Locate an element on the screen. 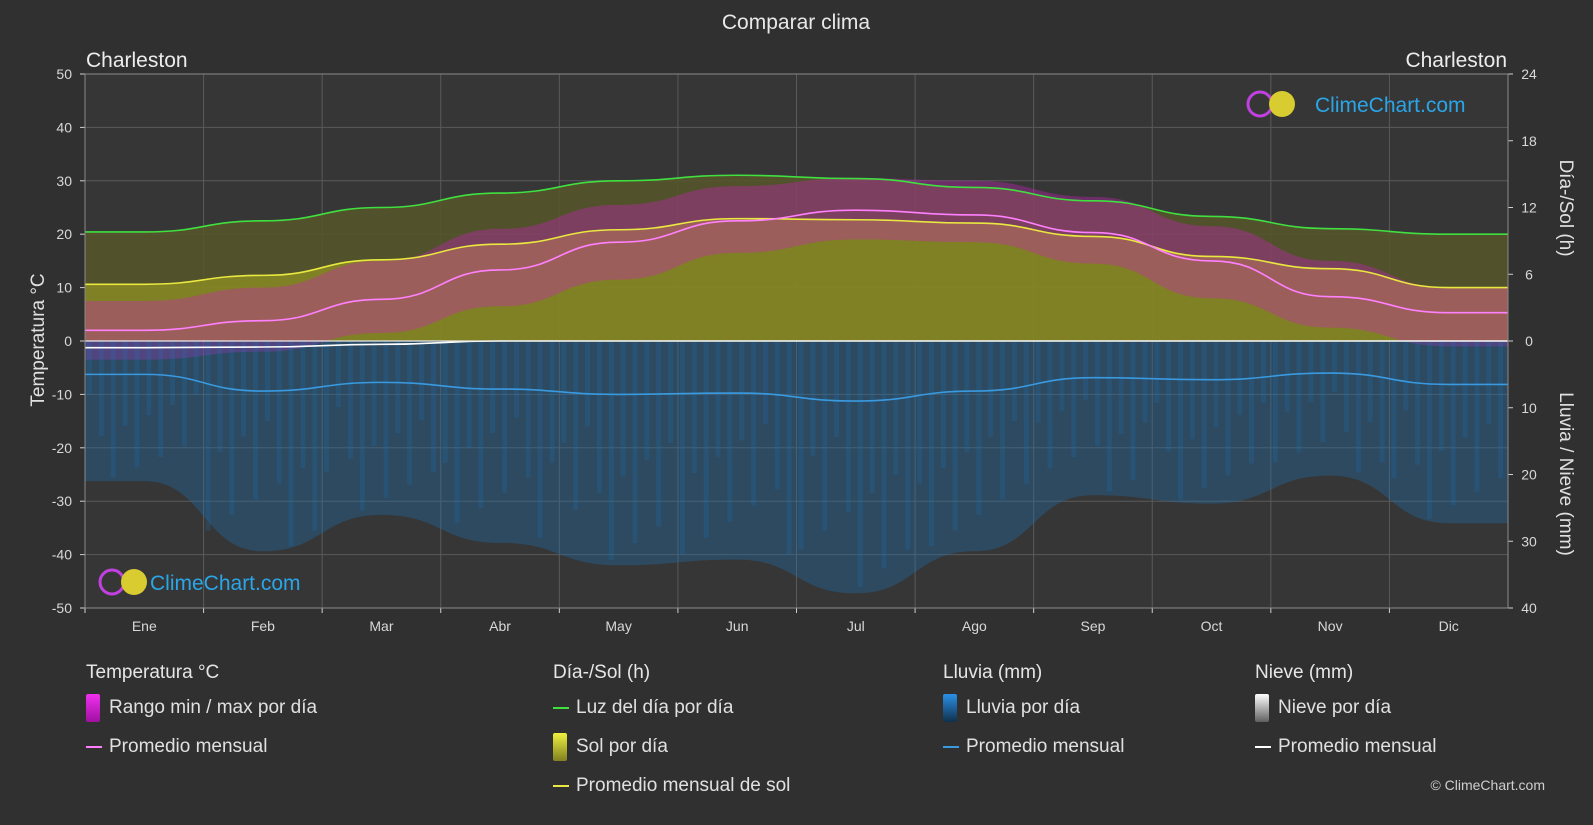 The width and height of the screenshot is (1593, 825). left-tick-label: -20 is located at coordinates (62, 448).